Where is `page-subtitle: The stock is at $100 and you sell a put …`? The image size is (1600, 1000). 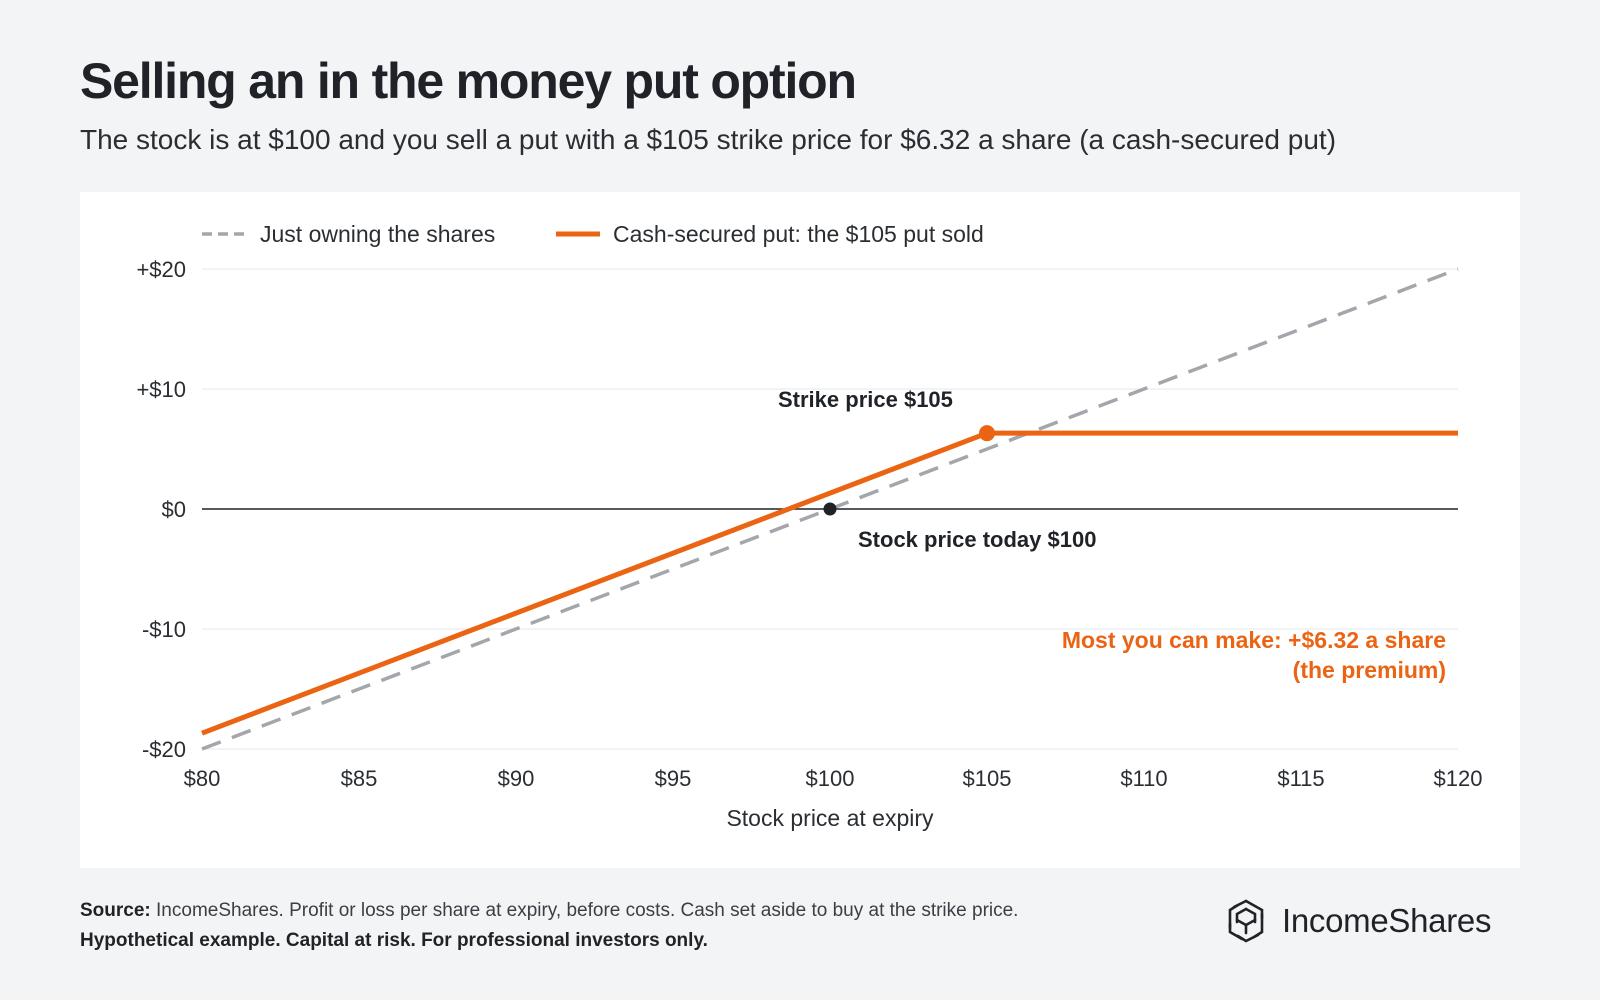 page-subtitle: The stock is at $100 and you sell a put … is located at coordinates (708, 139).